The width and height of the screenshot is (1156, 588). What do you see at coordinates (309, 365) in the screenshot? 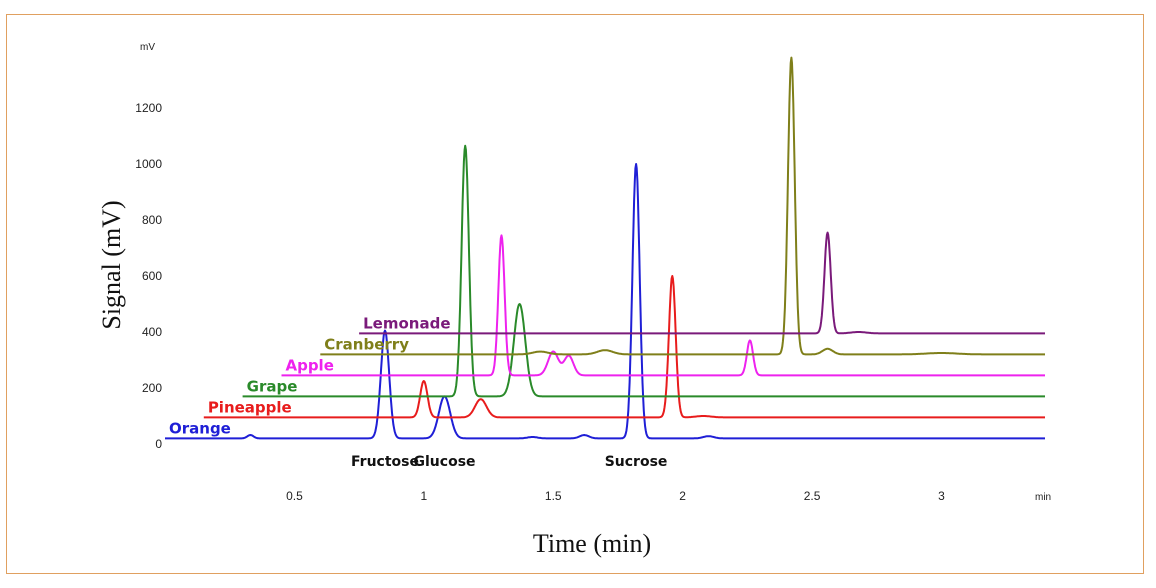
I see `series-label-apple: Apple` at bounding box center [309, 365].